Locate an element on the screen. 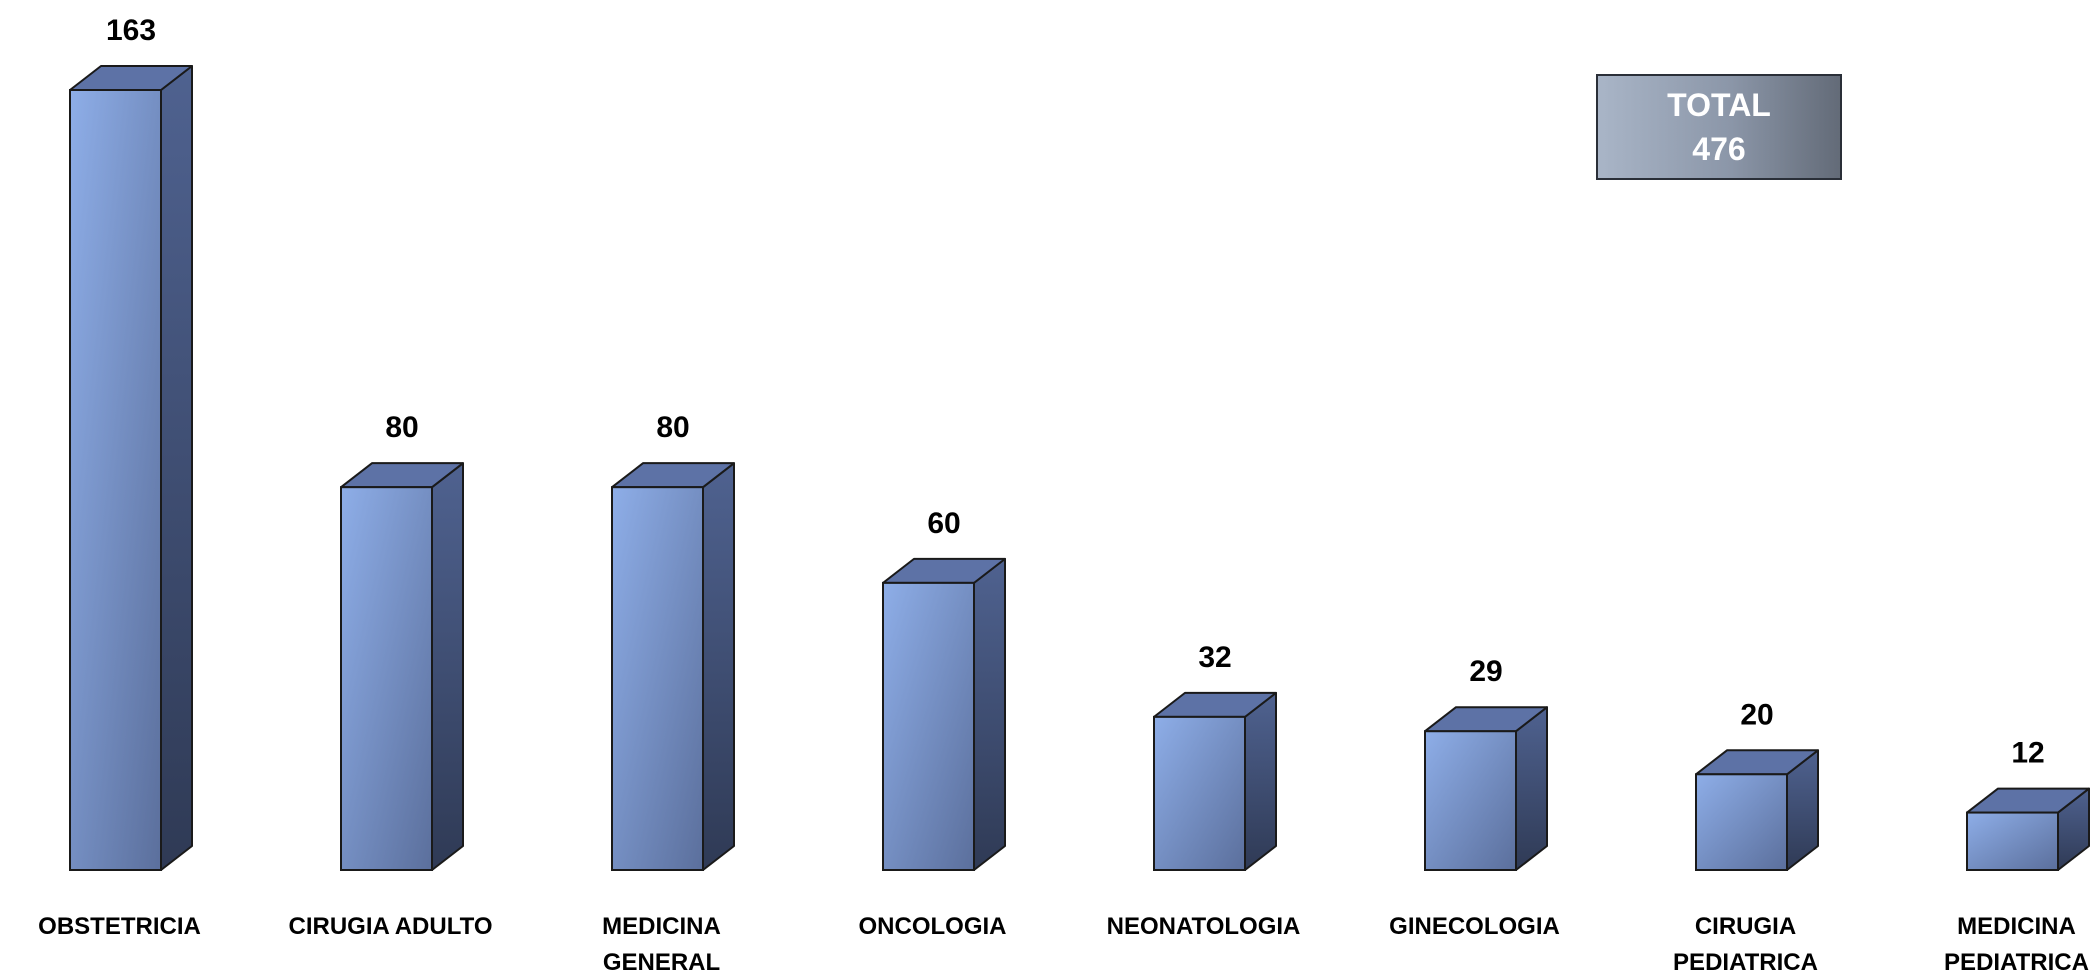  data-label: 163 is located at coordinates (131, 30).